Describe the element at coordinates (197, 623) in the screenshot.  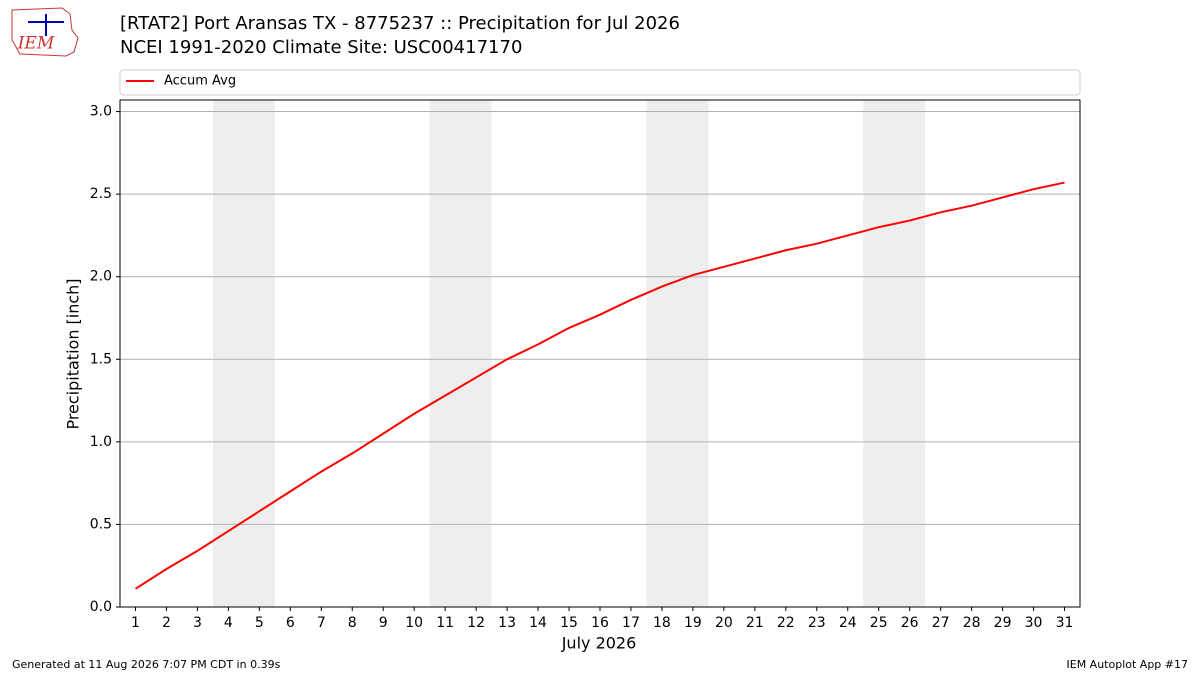
I see `x-tick-label: 3` at that location.